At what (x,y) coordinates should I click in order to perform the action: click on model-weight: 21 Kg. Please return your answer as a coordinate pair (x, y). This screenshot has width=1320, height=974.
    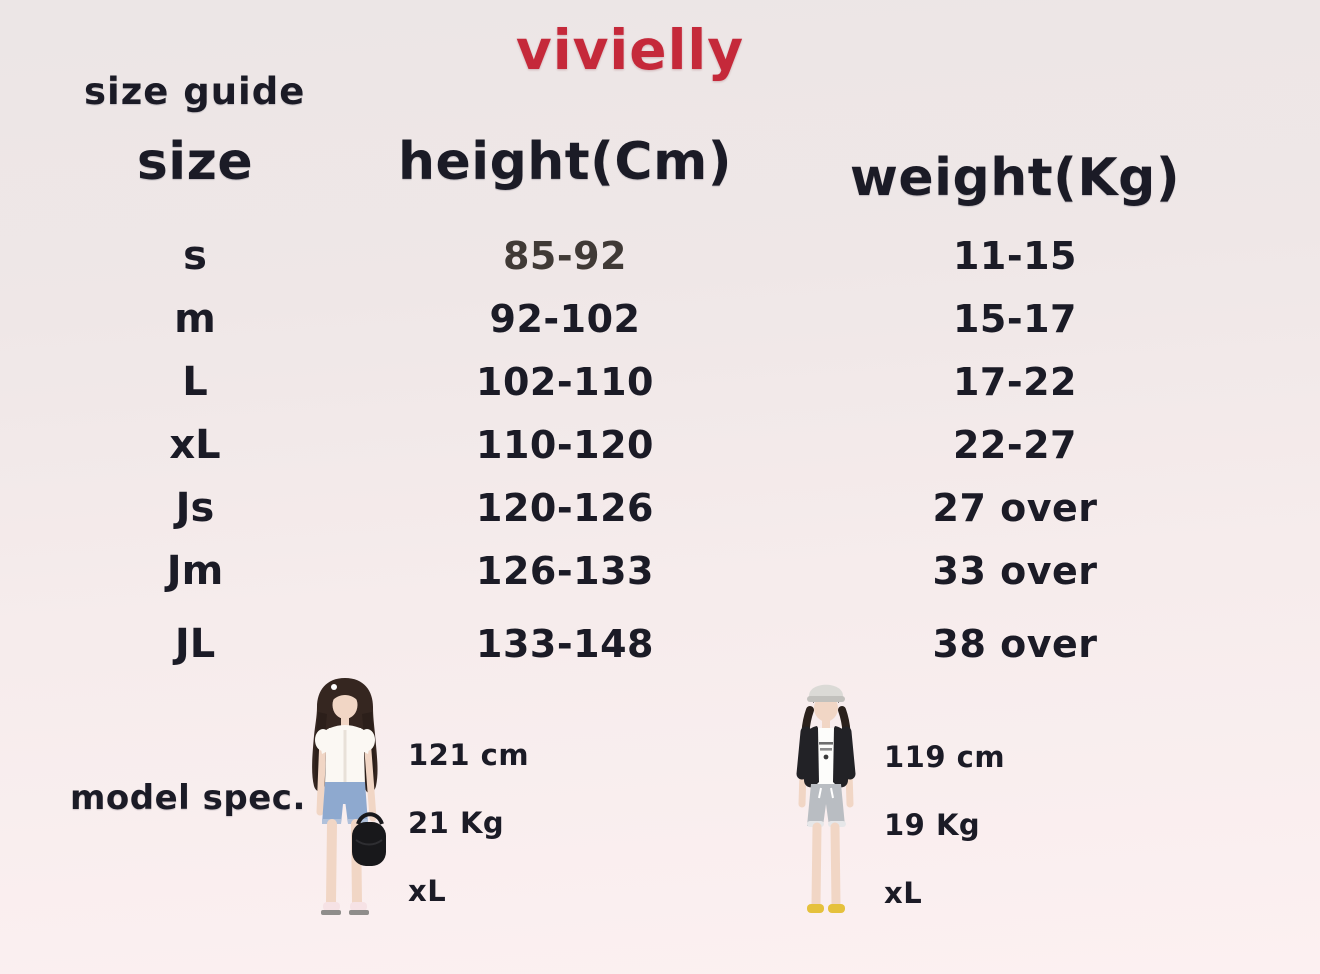
    Looking at the image, I should click on (456, 823).